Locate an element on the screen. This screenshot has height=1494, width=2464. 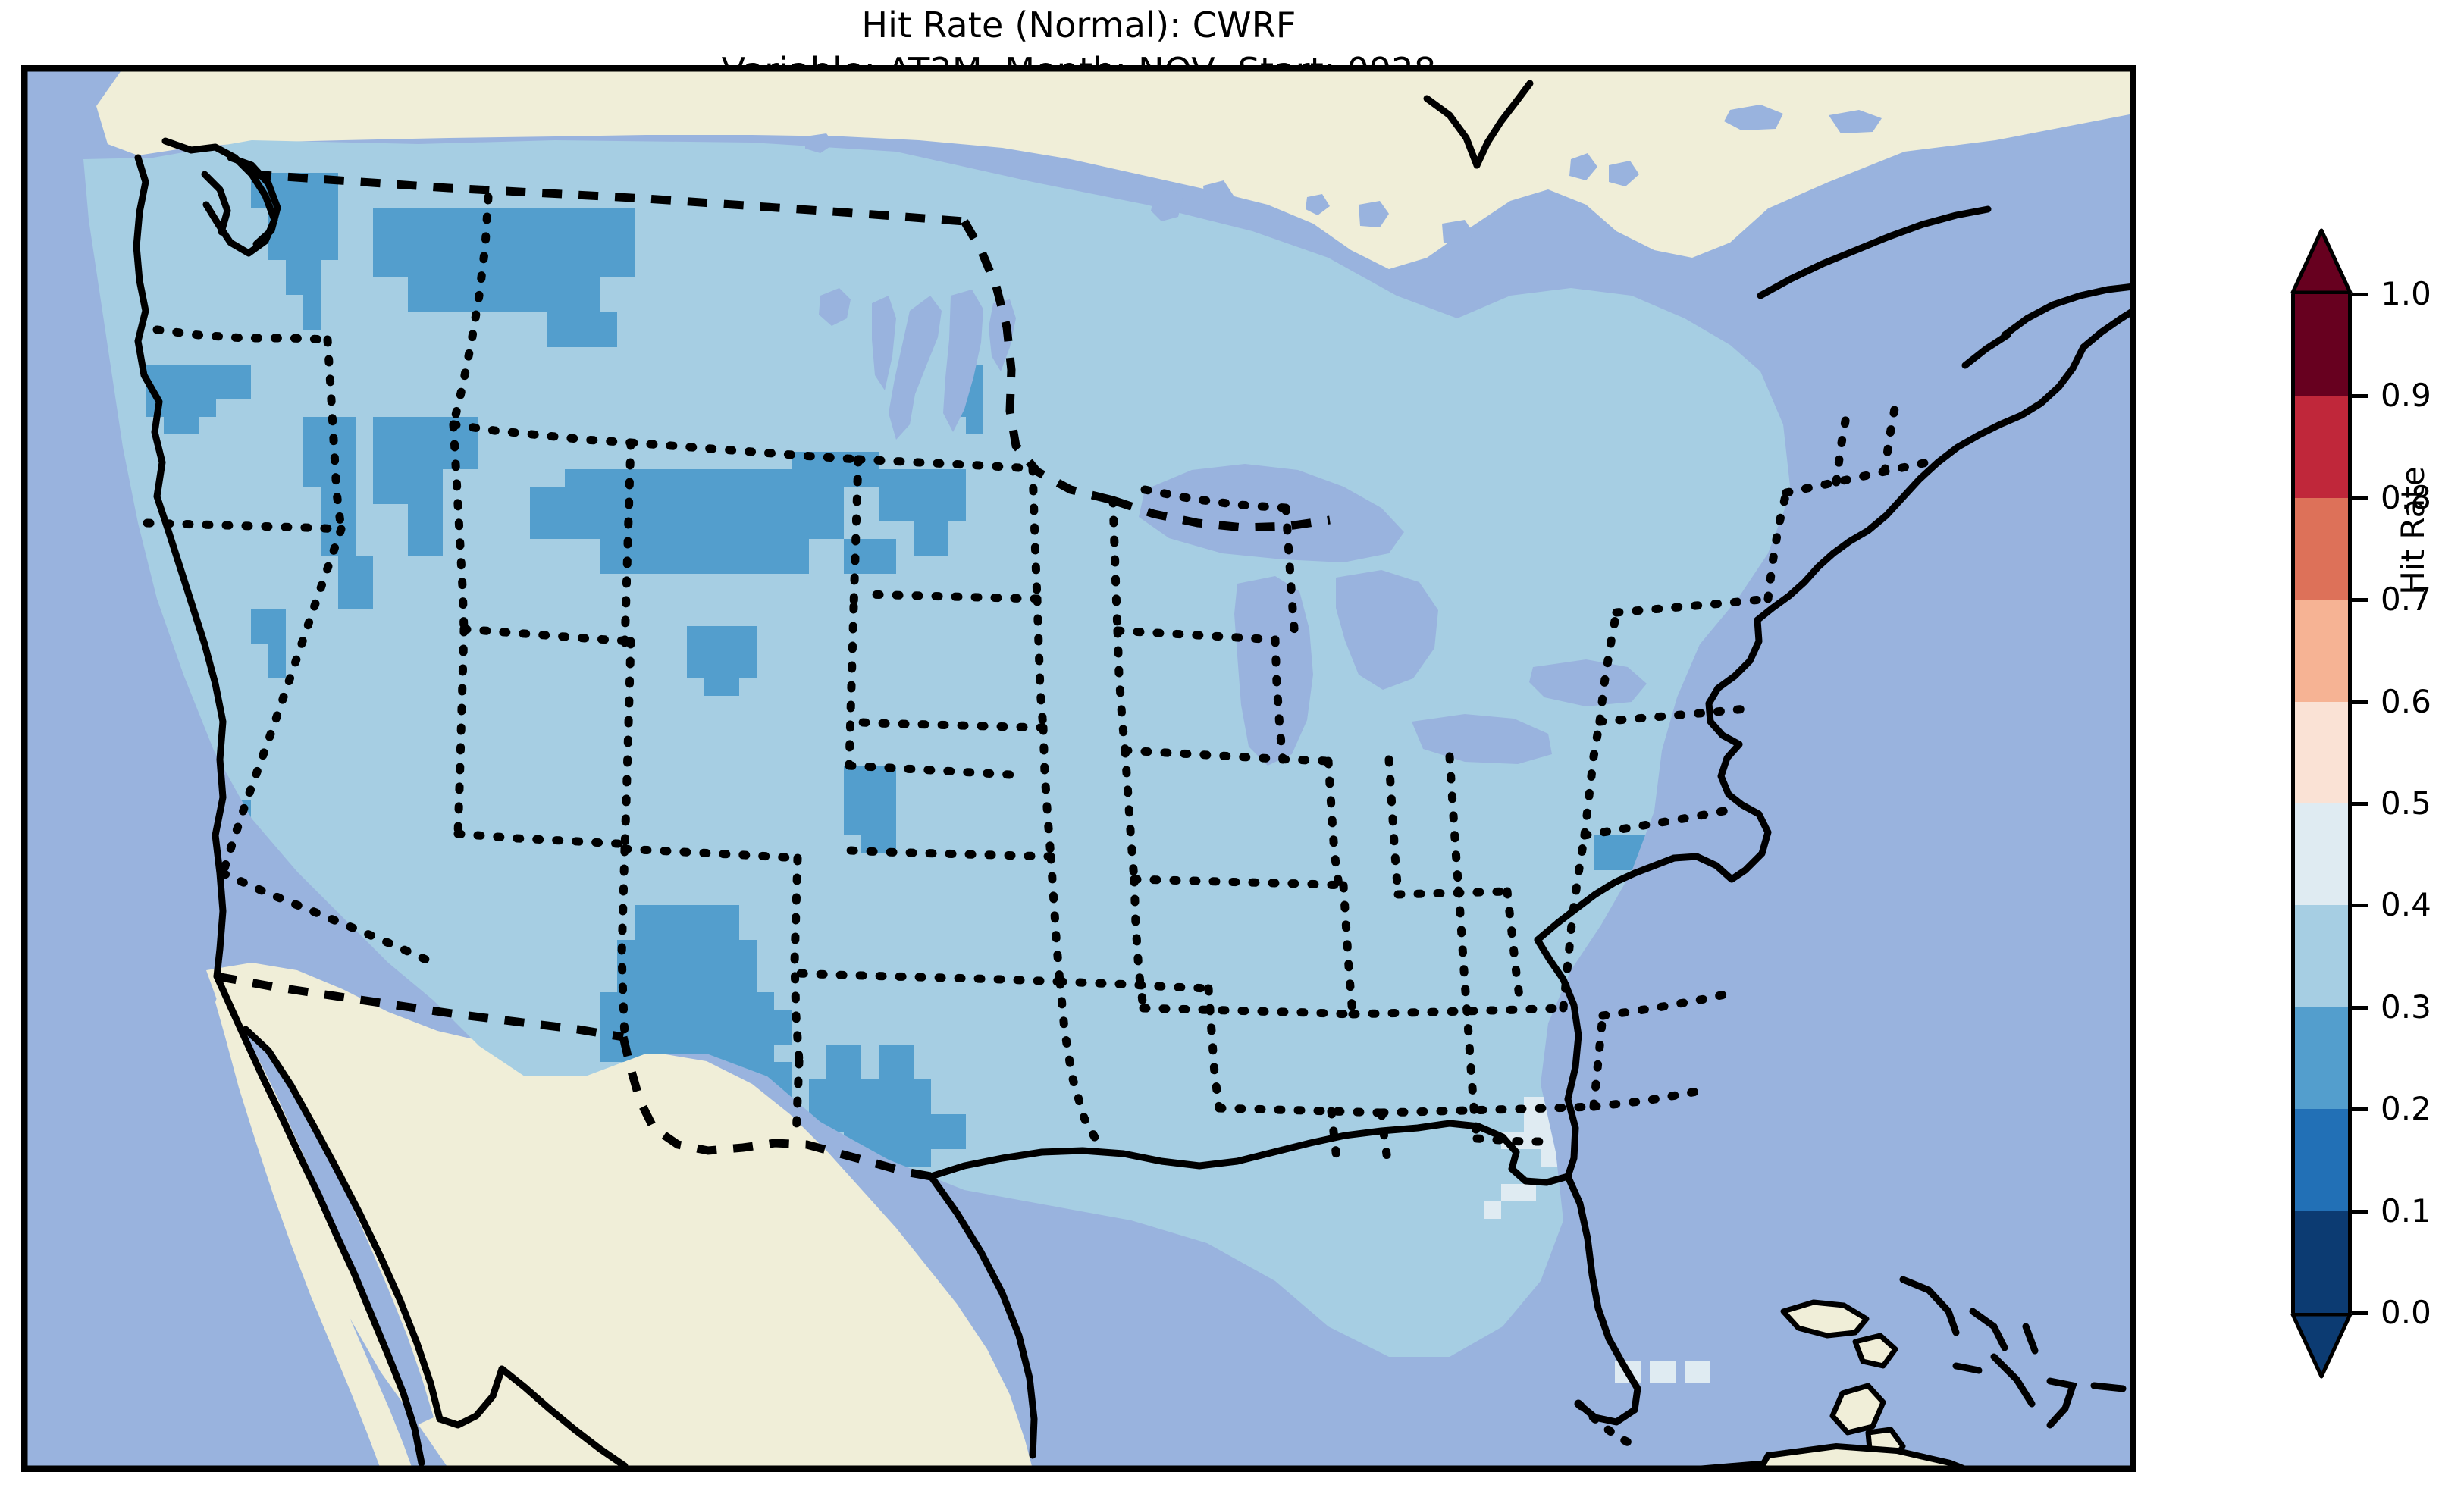
caribbean-island-strokes is located at coordinates (2013, 1352).